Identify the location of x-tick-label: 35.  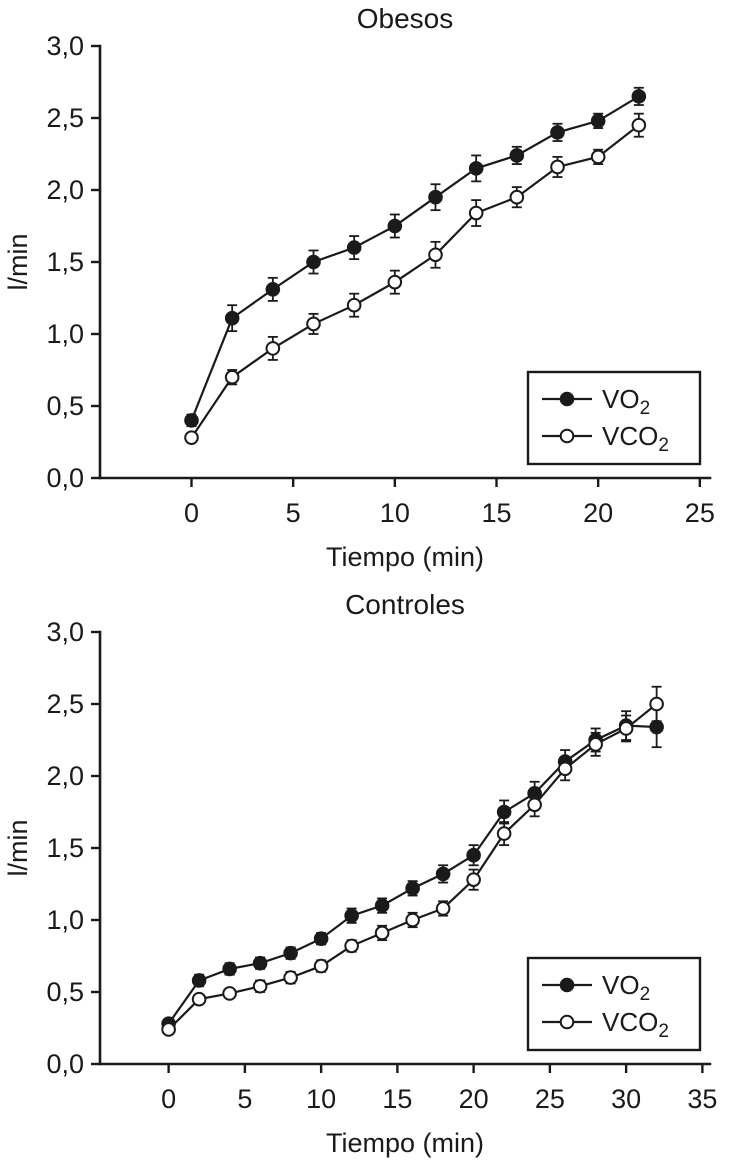
(702, 1099).